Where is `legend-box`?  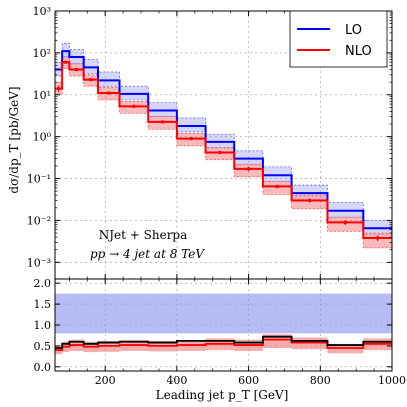 legend-box is located at coordinates (338, 39).